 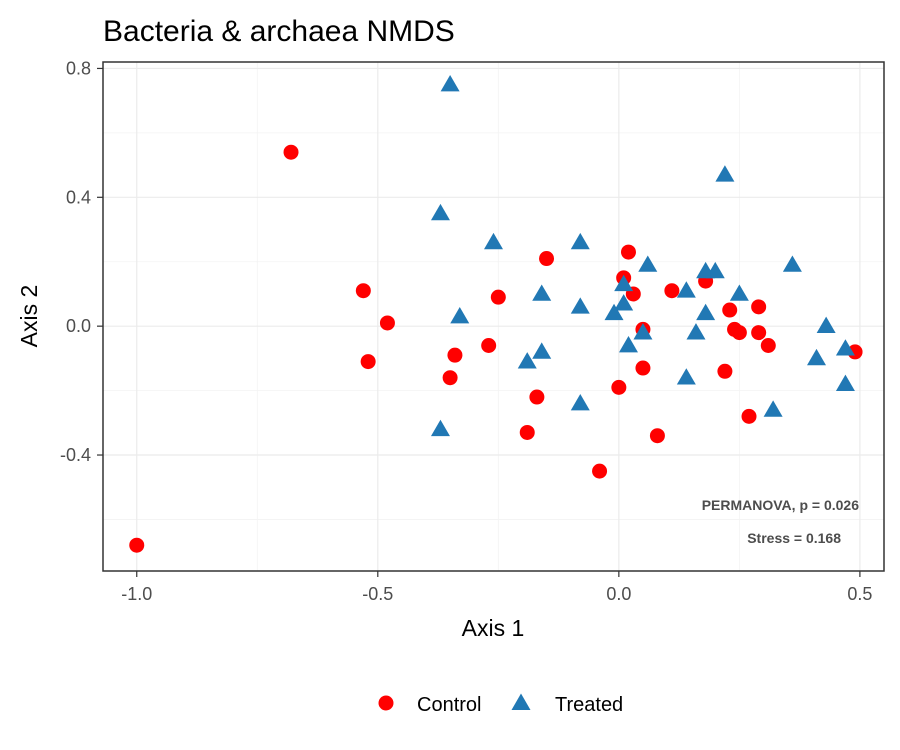 I want to click on x-axis-title: Axis 1, so click(x=493, y=628).